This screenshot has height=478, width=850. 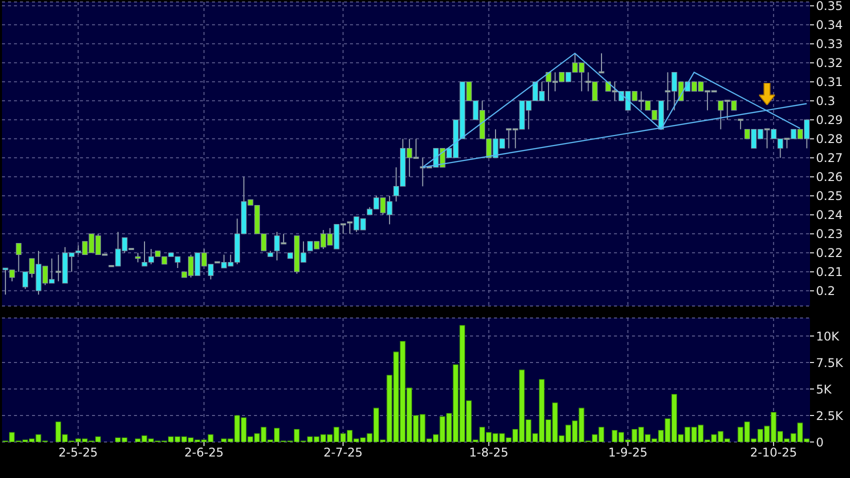 What do you see at coordinates (829, 120) in the screenshot?
I see `y-tick-label: 0.29` at bounding box center [829, 120].